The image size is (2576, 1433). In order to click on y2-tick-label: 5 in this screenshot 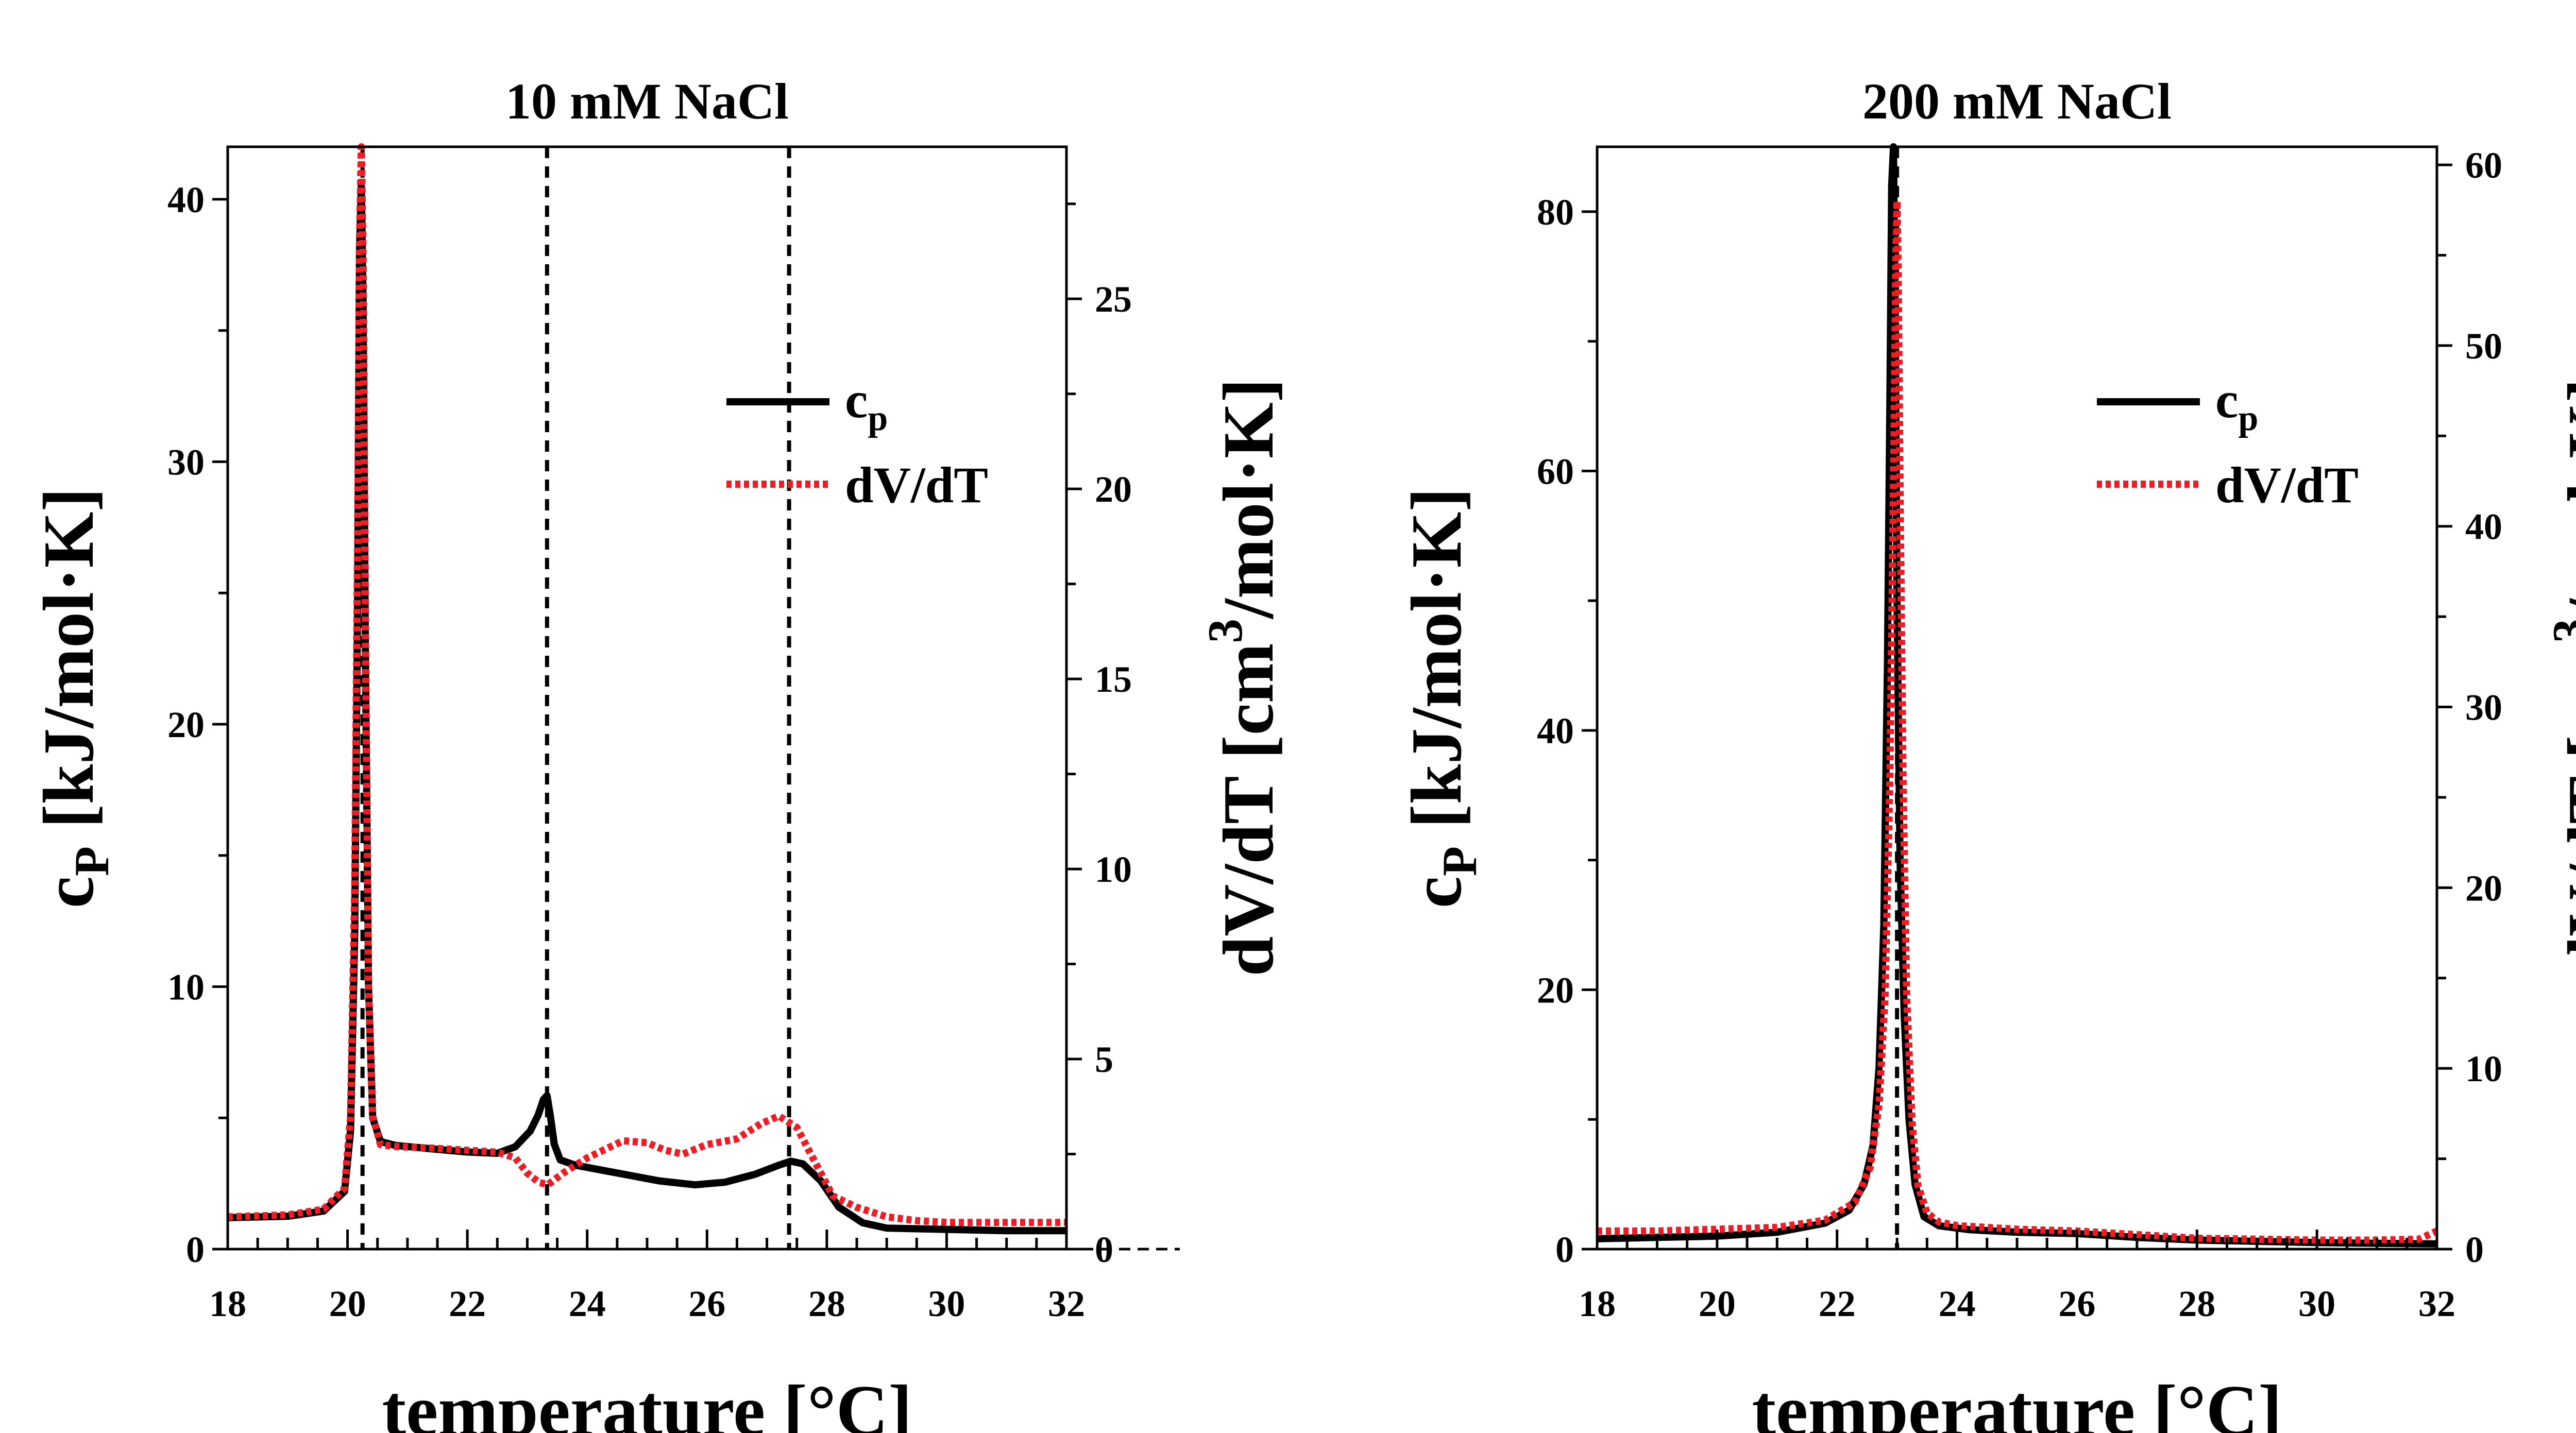, I will do `click(1104, 1059)`.